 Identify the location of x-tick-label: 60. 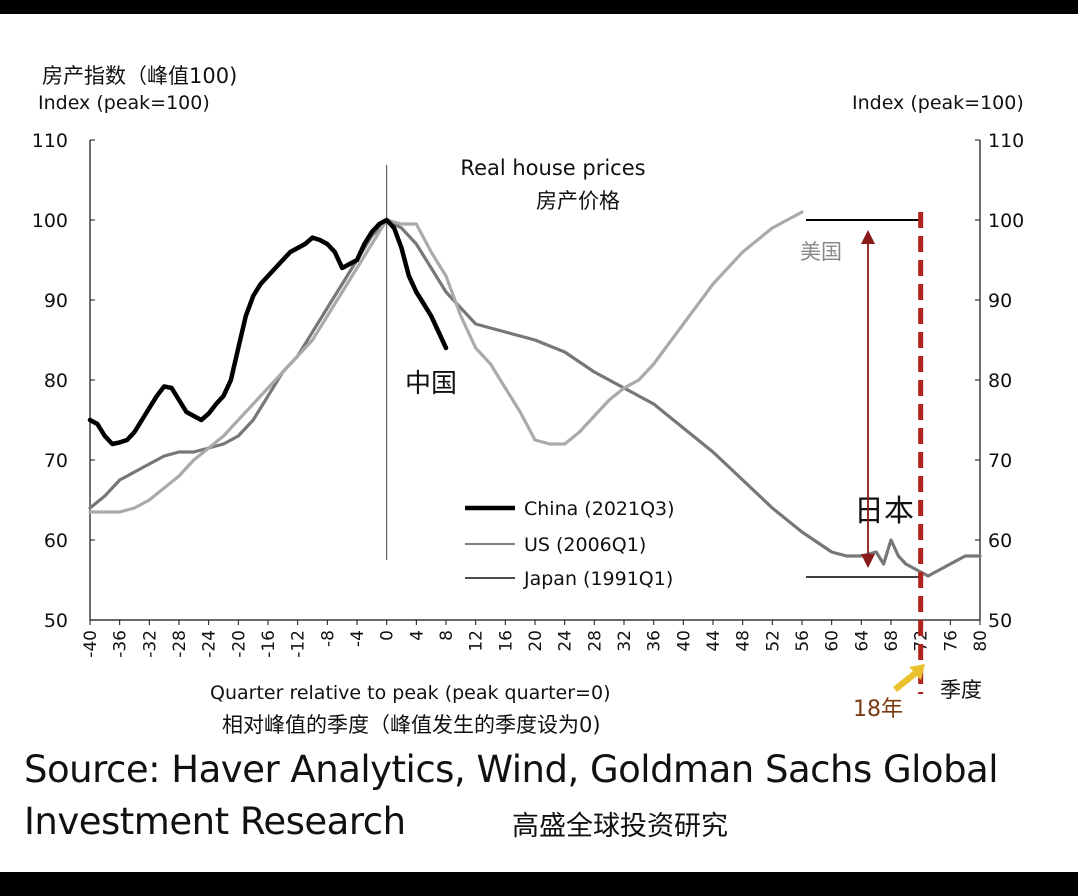
(833, 641).